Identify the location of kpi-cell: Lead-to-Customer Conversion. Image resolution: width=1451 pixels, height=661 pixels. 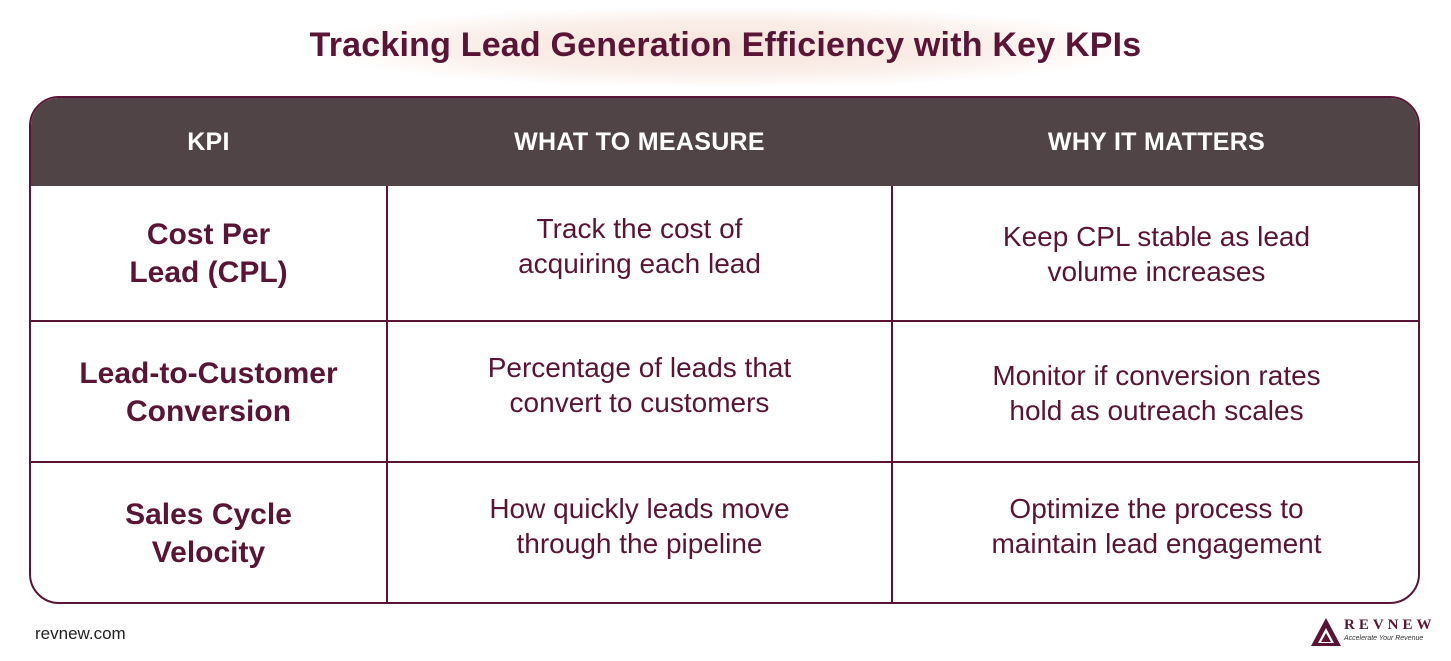
(208, 392).